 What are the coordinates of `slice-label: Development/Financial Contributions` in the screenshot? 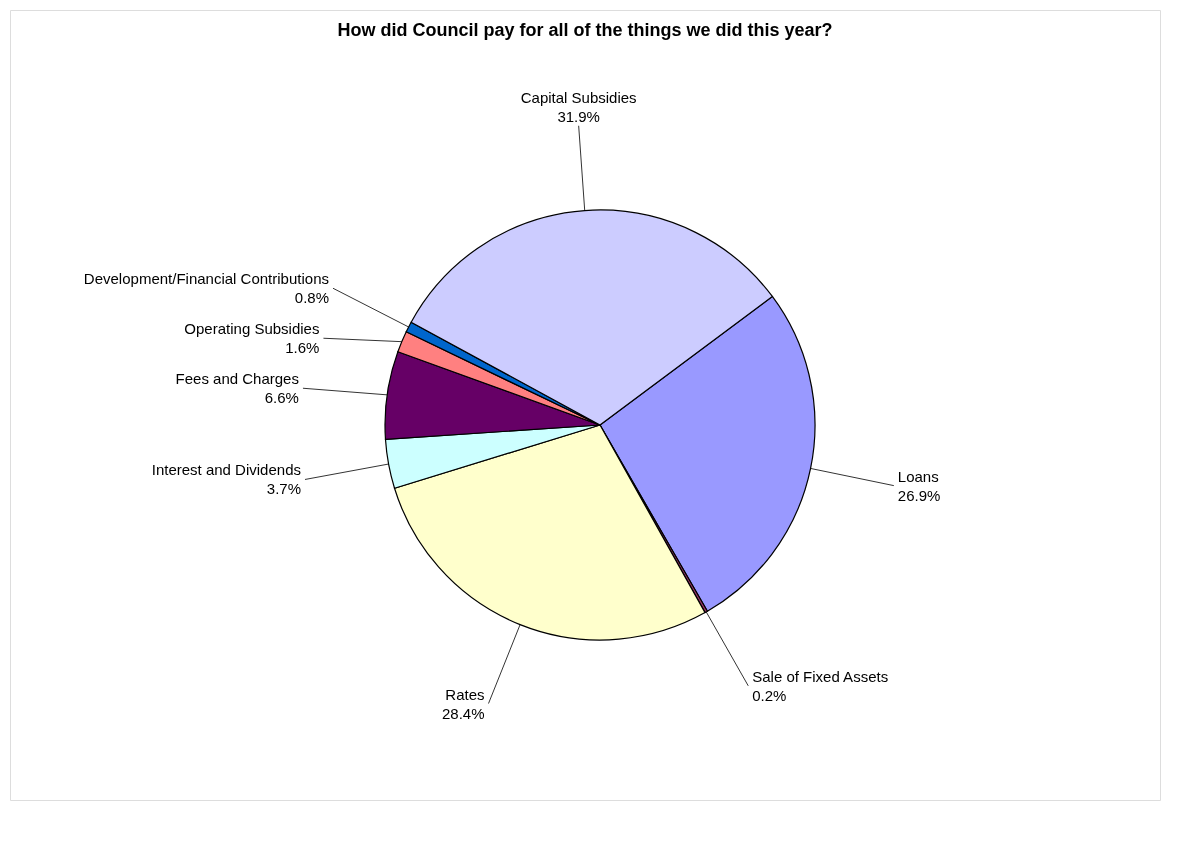 It's located at (206, 279).